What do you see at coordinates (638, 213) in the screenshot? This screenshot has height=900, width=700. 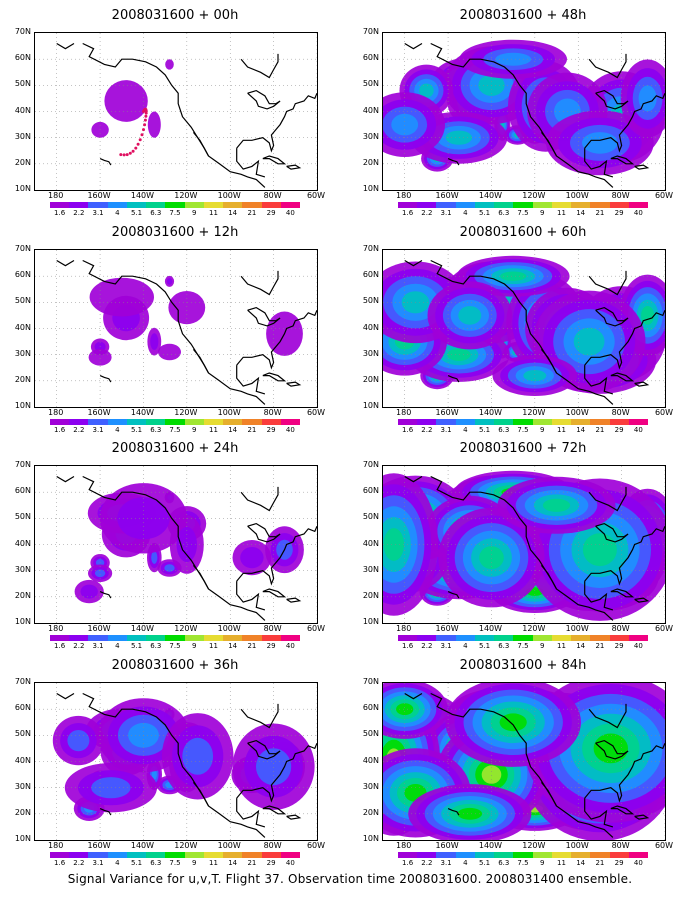 I see `colorbar-label: 40` at bounding box center [638, 213].